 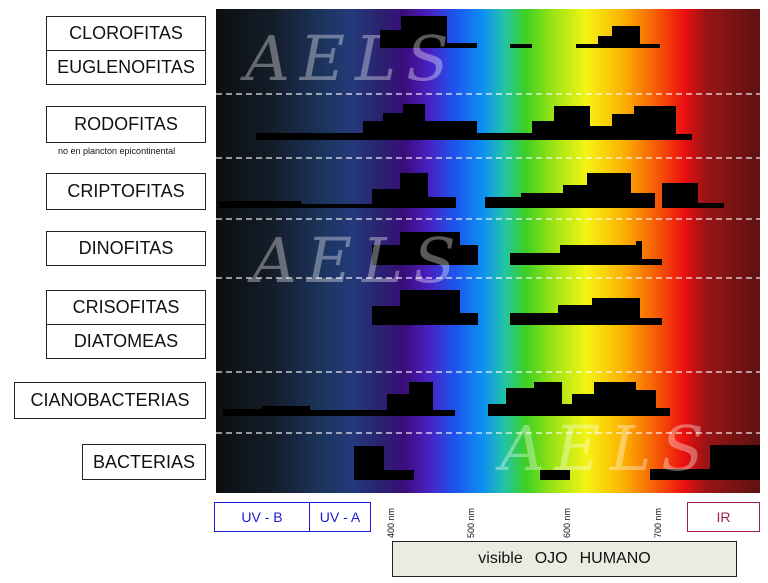 What do you see at coordinates (126, 341) in the screenshot?
I see `label-diatomeas: DIATOMEAS` at bounding box center [126, 341].